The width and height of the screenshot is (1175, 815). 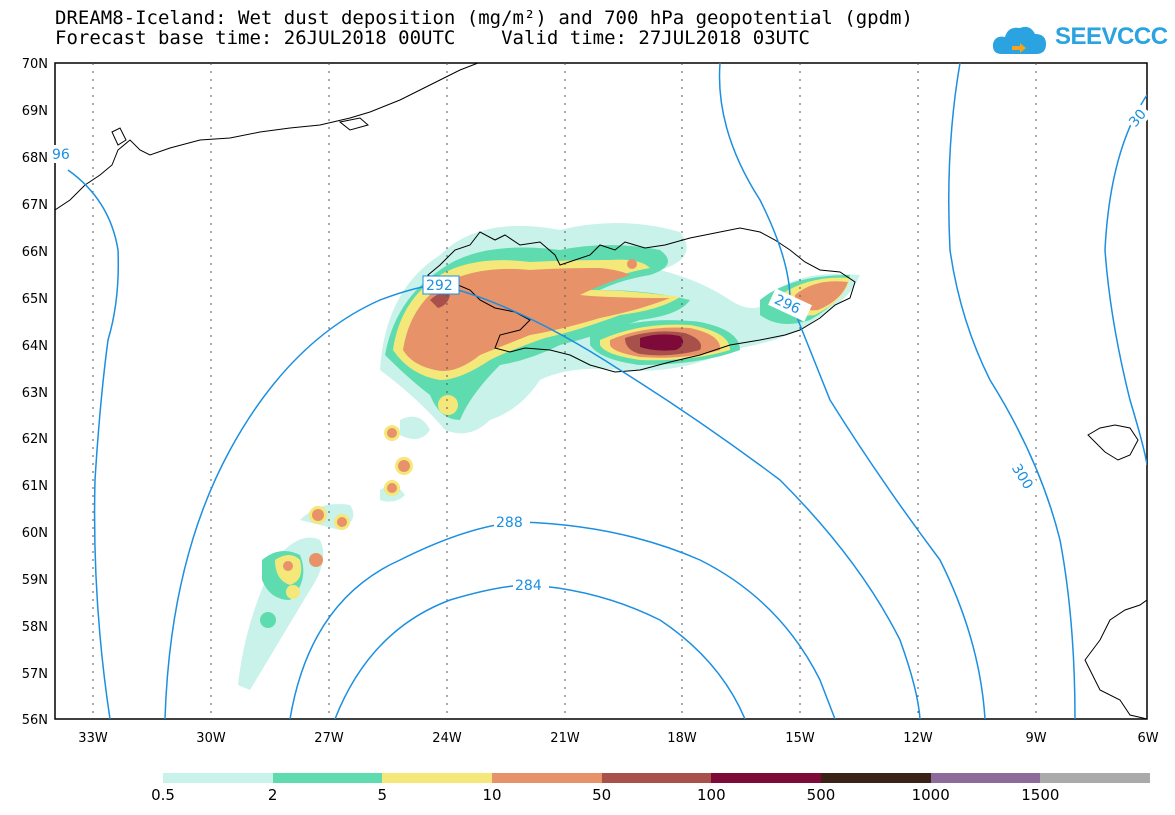 What do you see at coordinates (35, 533) in the screenshot?
I see `lat-label: 60N` at bounding box center [35, 533].